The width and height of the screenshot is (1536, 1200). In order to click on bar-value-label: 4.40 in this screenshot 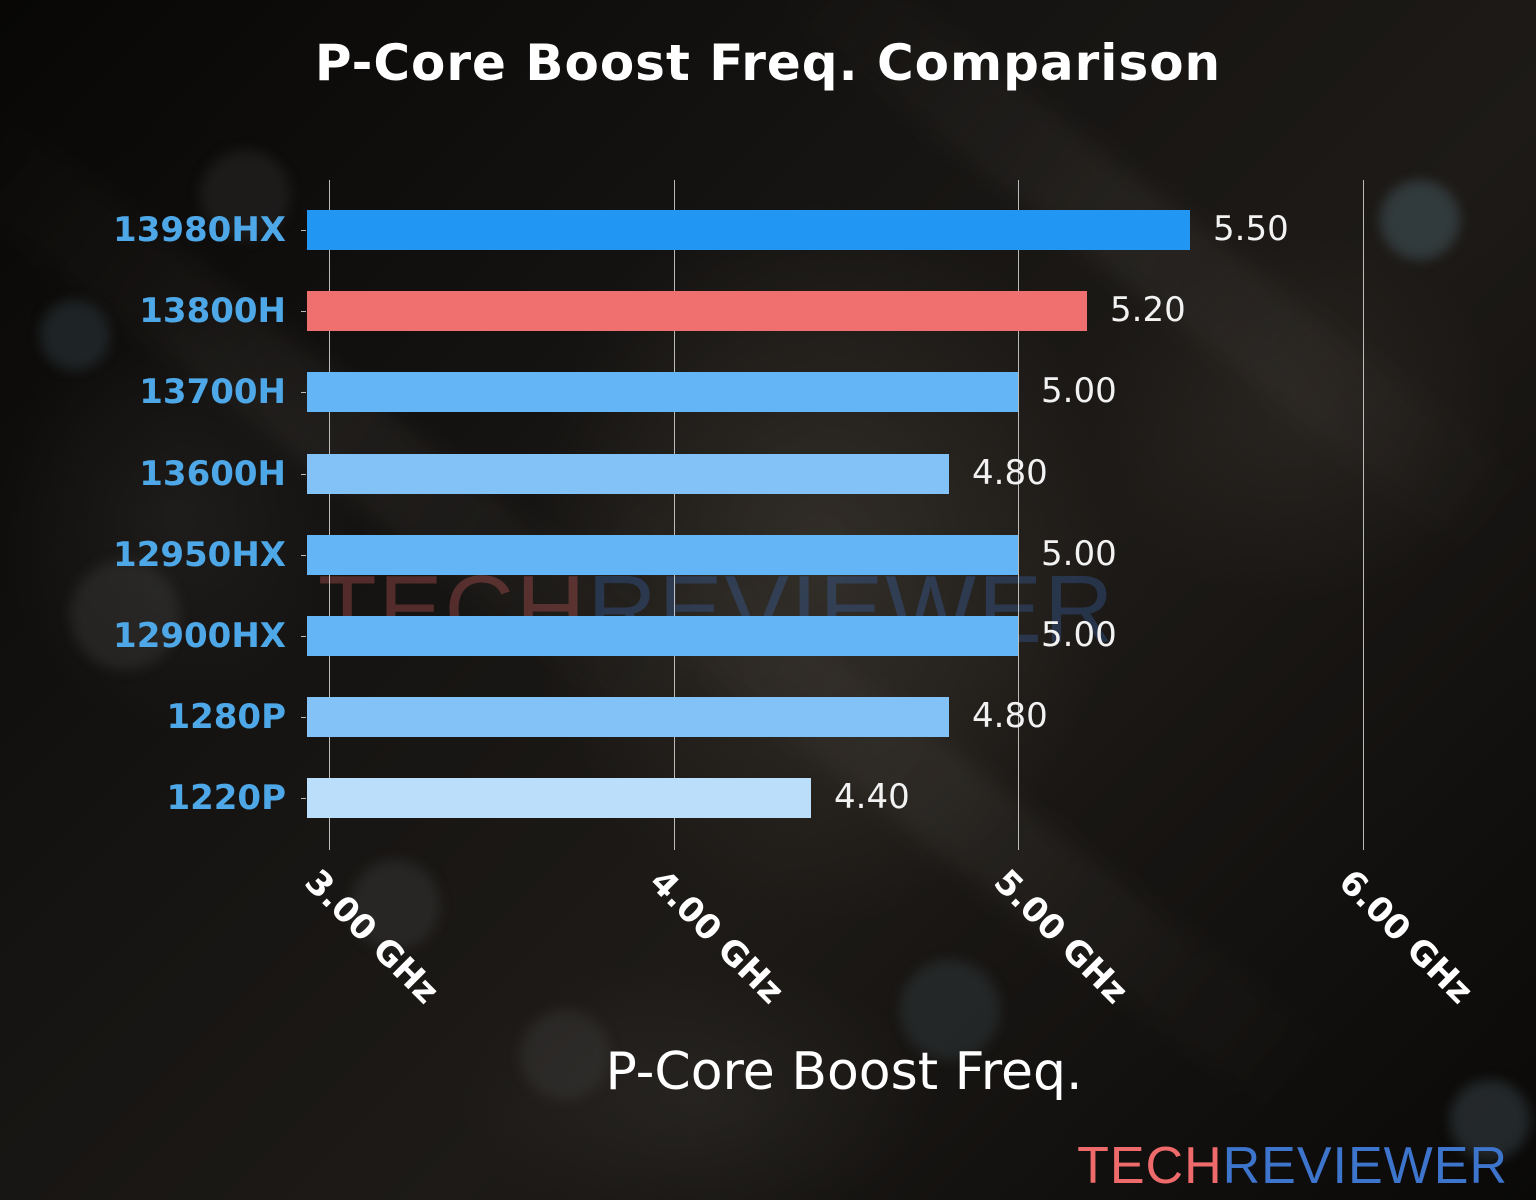, I will do `click(872, 797)`.